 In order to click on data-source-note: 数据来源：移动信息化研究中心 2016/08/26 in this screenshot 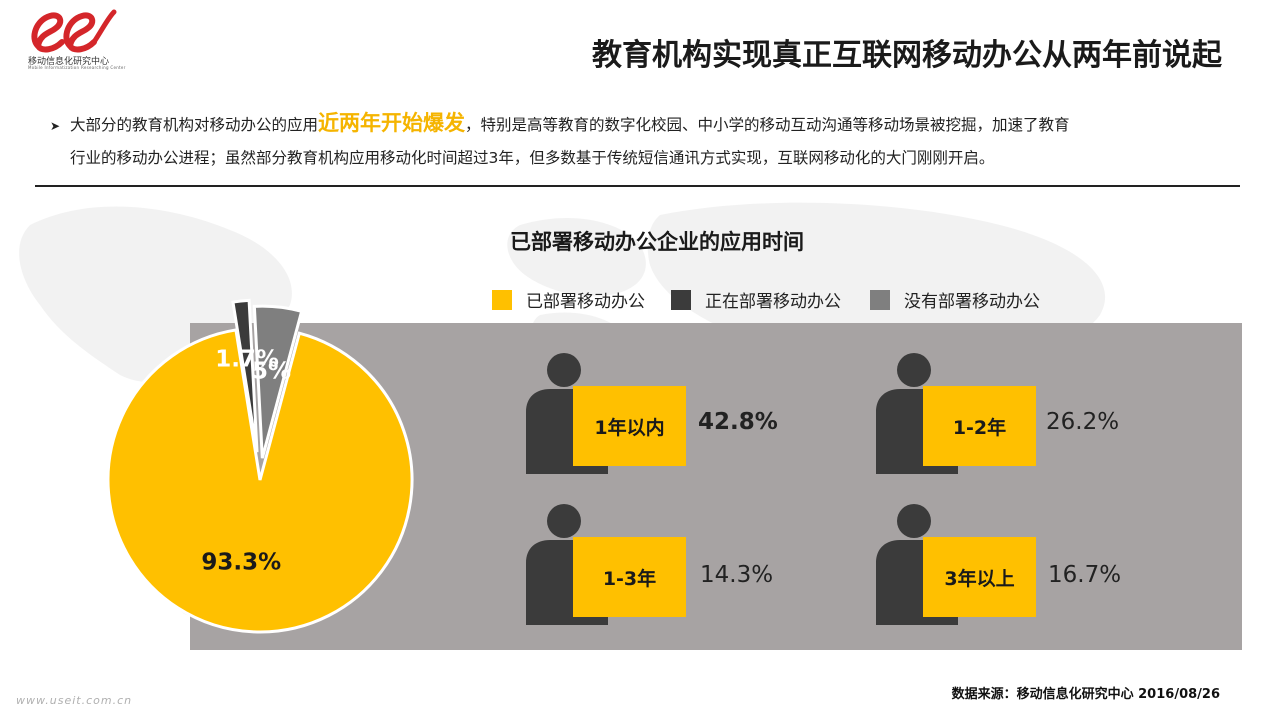, I will do `click(1085, 694)`.